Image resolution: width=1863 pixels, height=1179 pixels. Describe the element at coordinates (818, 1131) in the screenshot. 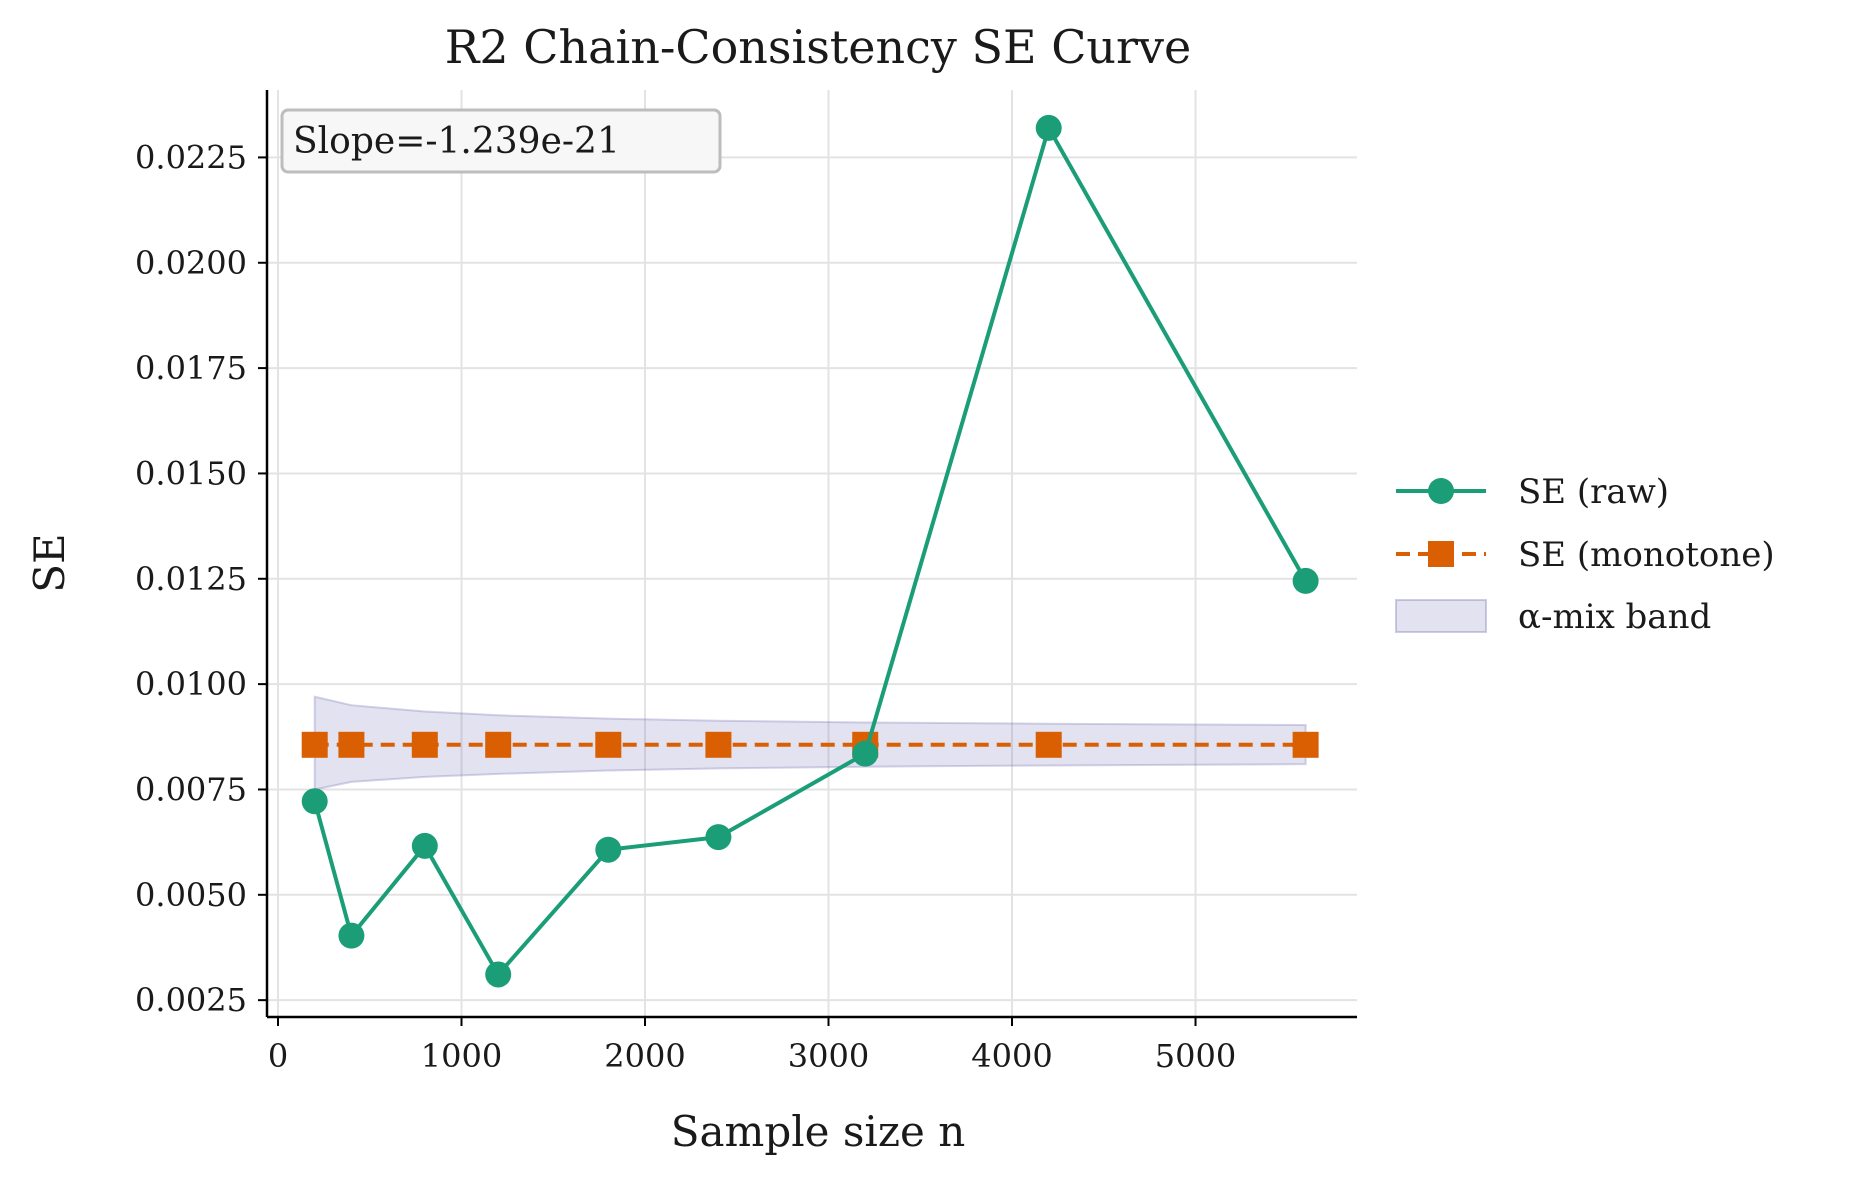

I see `x-axis-label: Sample size n` at that location.